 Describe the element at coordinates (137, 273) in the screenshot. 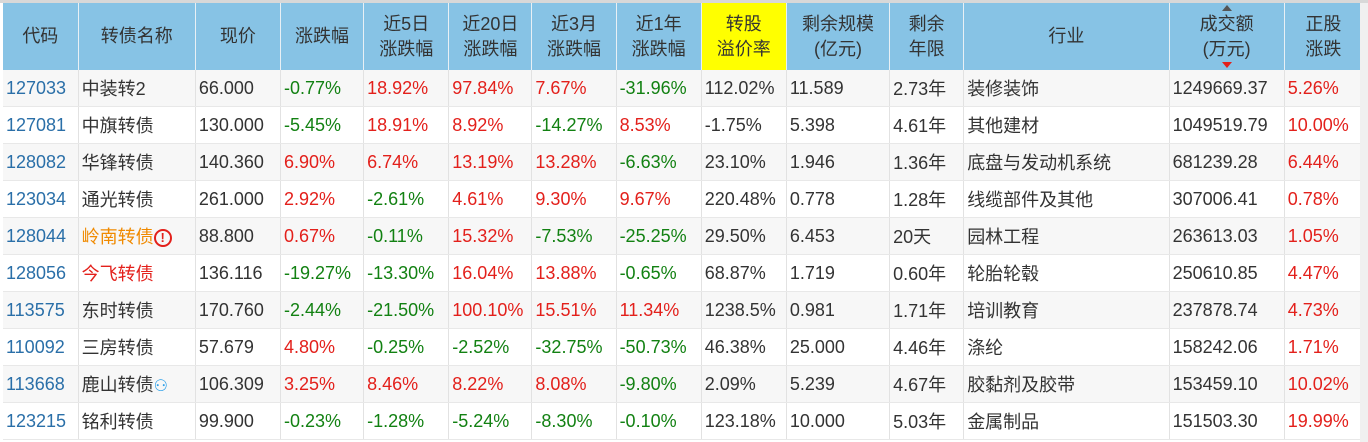

I see `cell-name: 今飞转债` at that location.